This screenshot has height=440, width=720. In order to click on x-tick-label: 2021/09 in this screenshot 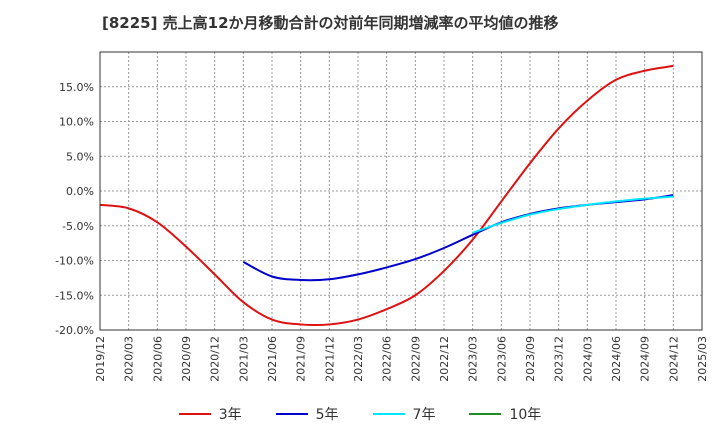, I will do `click(301, 359)`.